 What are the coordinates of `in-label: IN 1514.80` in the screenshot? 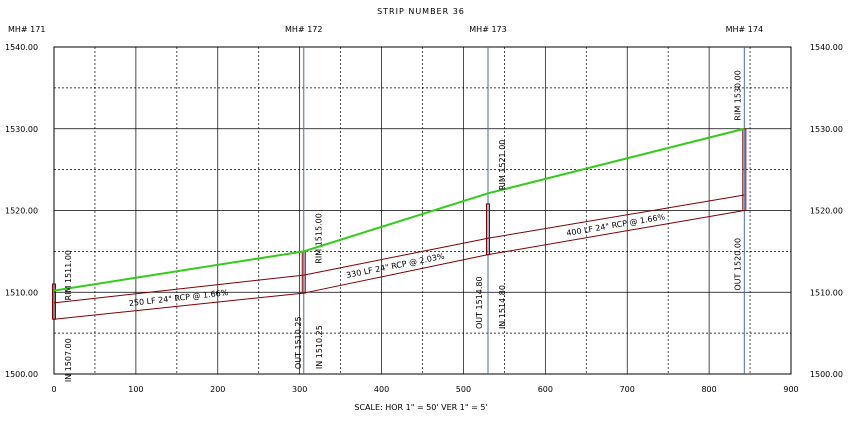 It's located at (502, 307).